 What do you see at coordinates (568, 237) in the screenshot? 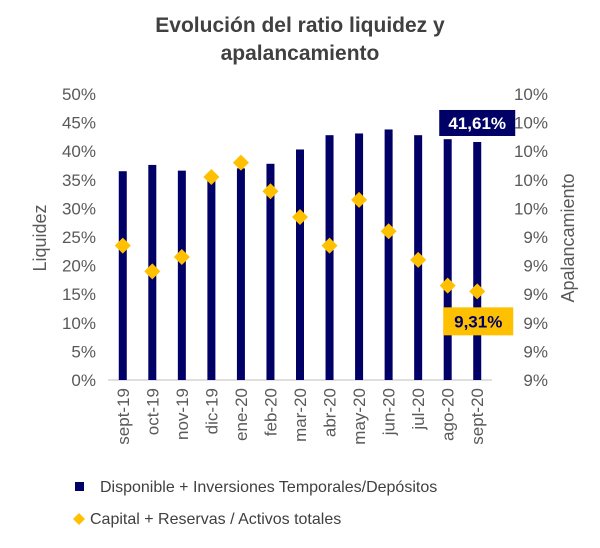
I see `y2-axis-title: Apalancamiento` at bounding box center [568, 237].